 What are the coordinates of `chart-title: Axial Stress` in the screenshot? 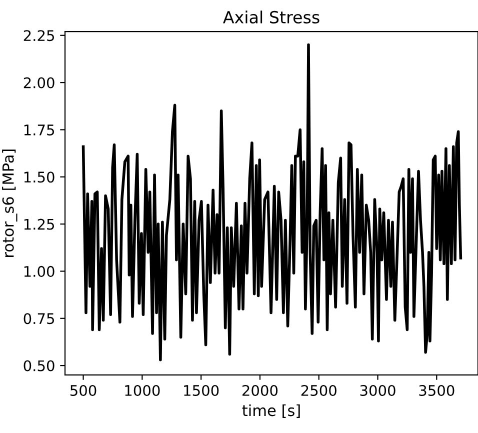 It's located at (271, 17).